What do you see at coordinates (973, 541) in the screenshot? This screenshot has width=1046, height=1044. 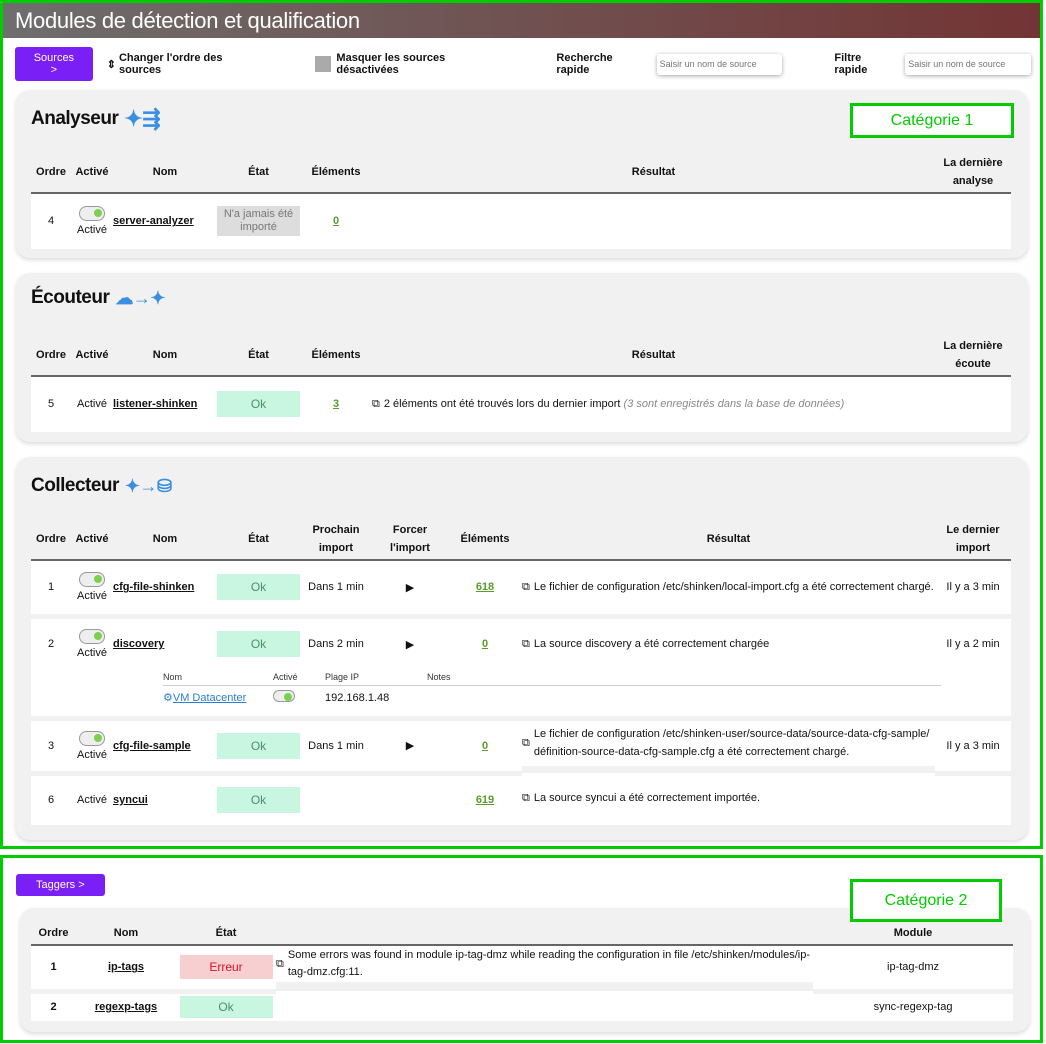 I see `col-header: Le dernier import` at bounding box center [973, 541].